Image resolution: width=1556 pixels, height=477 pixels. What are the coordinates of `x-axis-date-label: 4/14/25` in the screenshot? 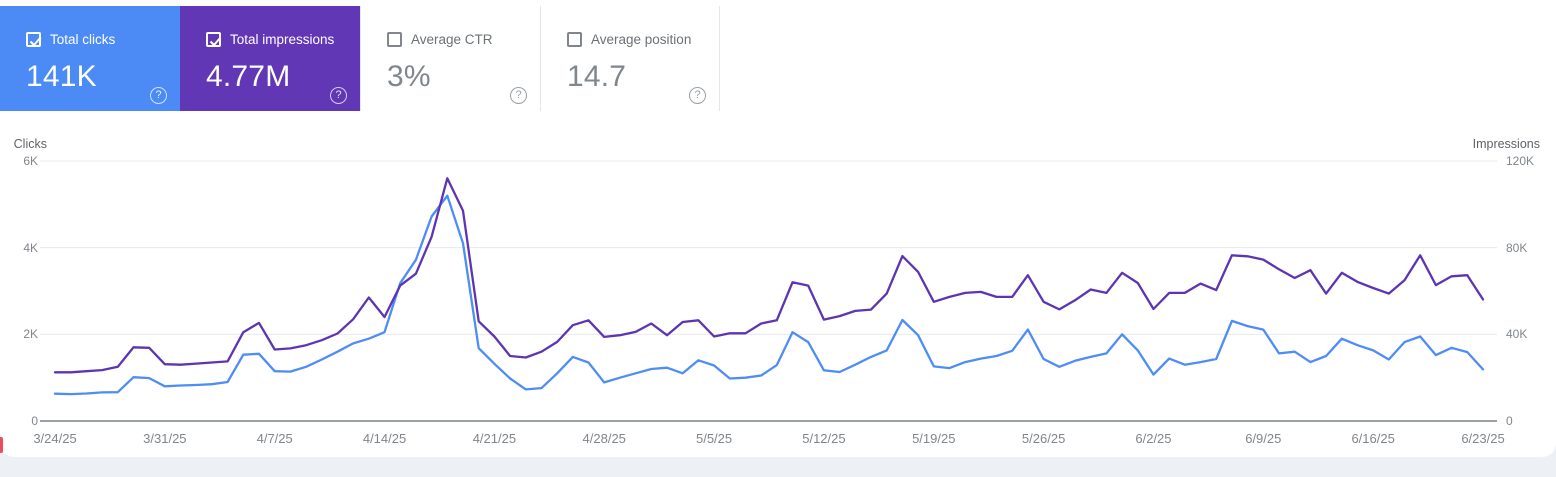 It's located at (384, 438).